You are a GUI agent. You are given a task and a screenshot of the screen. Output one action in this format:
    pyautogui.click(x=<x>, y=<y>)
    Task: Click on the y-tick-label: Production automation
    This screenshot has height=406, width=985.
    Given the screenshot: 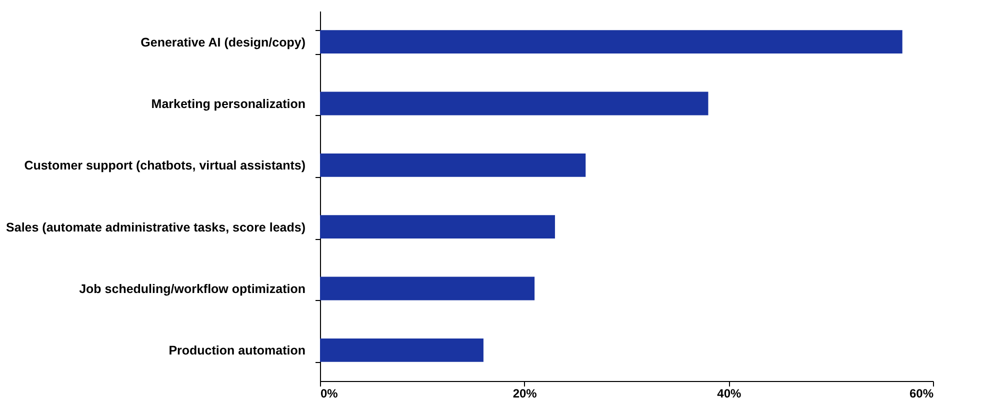 What is the action you would take?
    pyautogui.click(x=237, y=351)
    